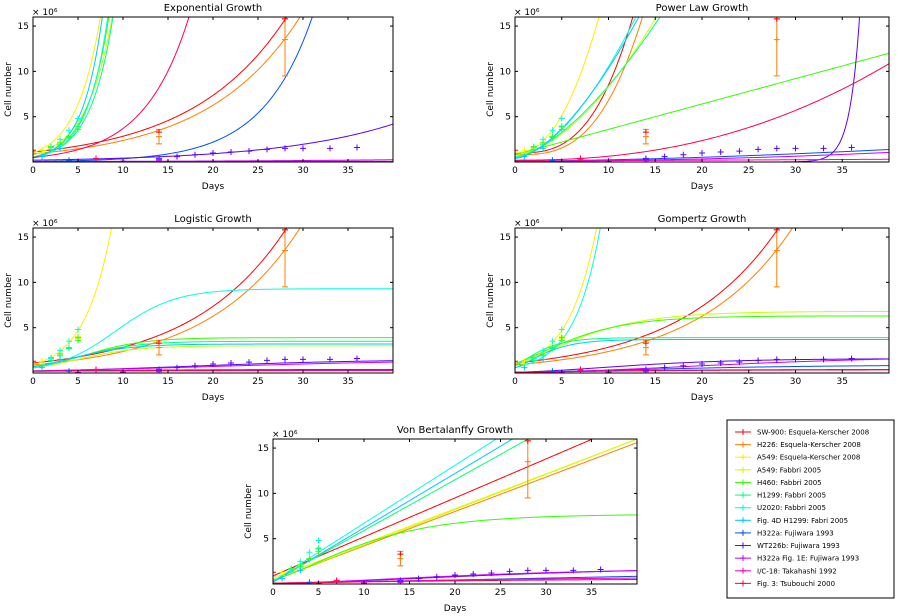  Describe the element at coordinates (789, 470) in the screenshot. I see `legend-label: A549: Fabbri 2005` at that location.